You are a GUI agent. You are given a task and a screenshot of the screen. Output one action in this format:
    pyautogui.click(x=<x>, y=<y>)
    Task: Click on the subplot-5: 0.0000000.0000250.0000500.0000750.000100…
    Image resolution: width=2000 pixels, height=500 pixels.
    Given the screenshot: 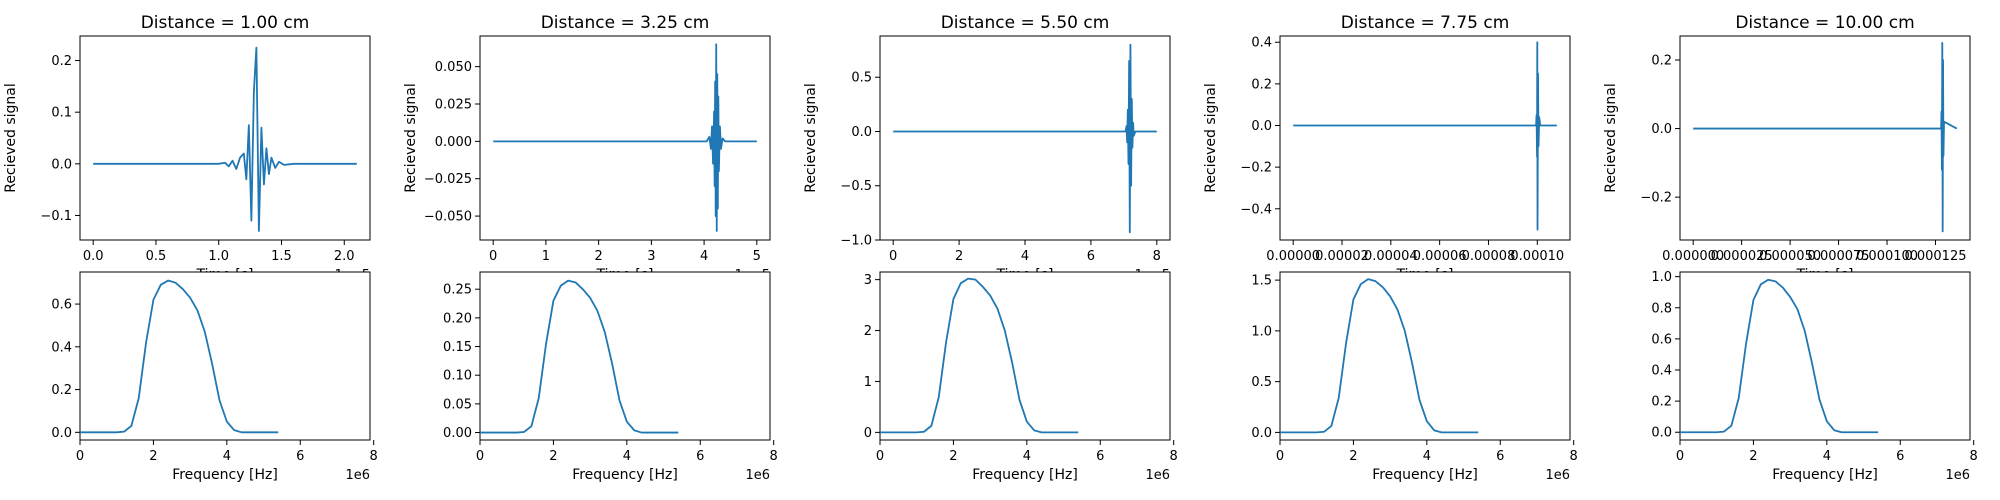 What is the action you would take?
    pyautogui.click(x=1787, y=148)
    